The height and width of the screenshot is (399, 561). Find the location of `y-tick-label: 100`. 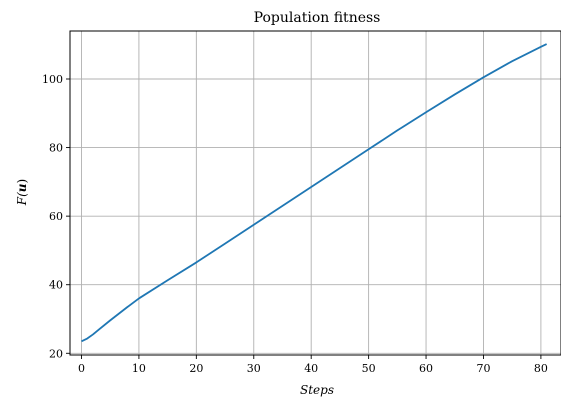

y-tick-label: 100 is located at coordinates (52, 79).